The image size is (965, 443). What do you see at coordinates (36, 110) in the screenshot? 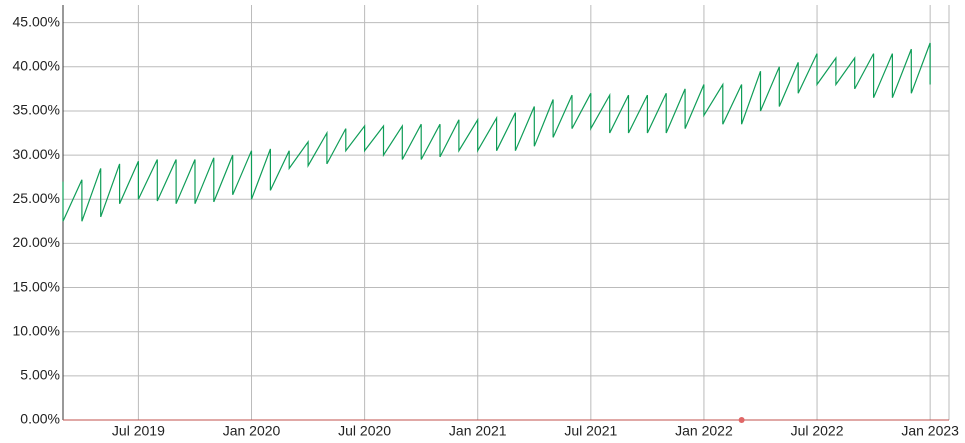
I see `y-tick-label: 35.00%` at bounding box center [36, 110].